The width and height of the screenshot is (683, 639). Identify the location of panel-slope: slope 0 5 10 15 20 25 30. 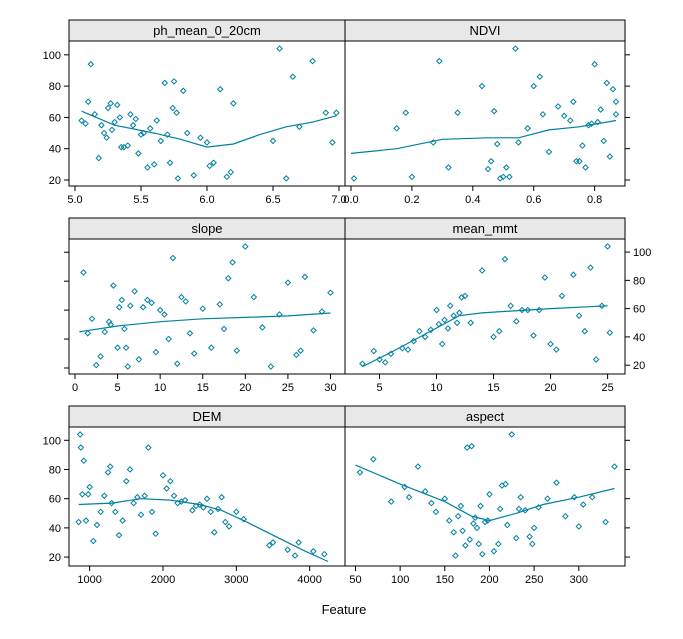
(205, 305).